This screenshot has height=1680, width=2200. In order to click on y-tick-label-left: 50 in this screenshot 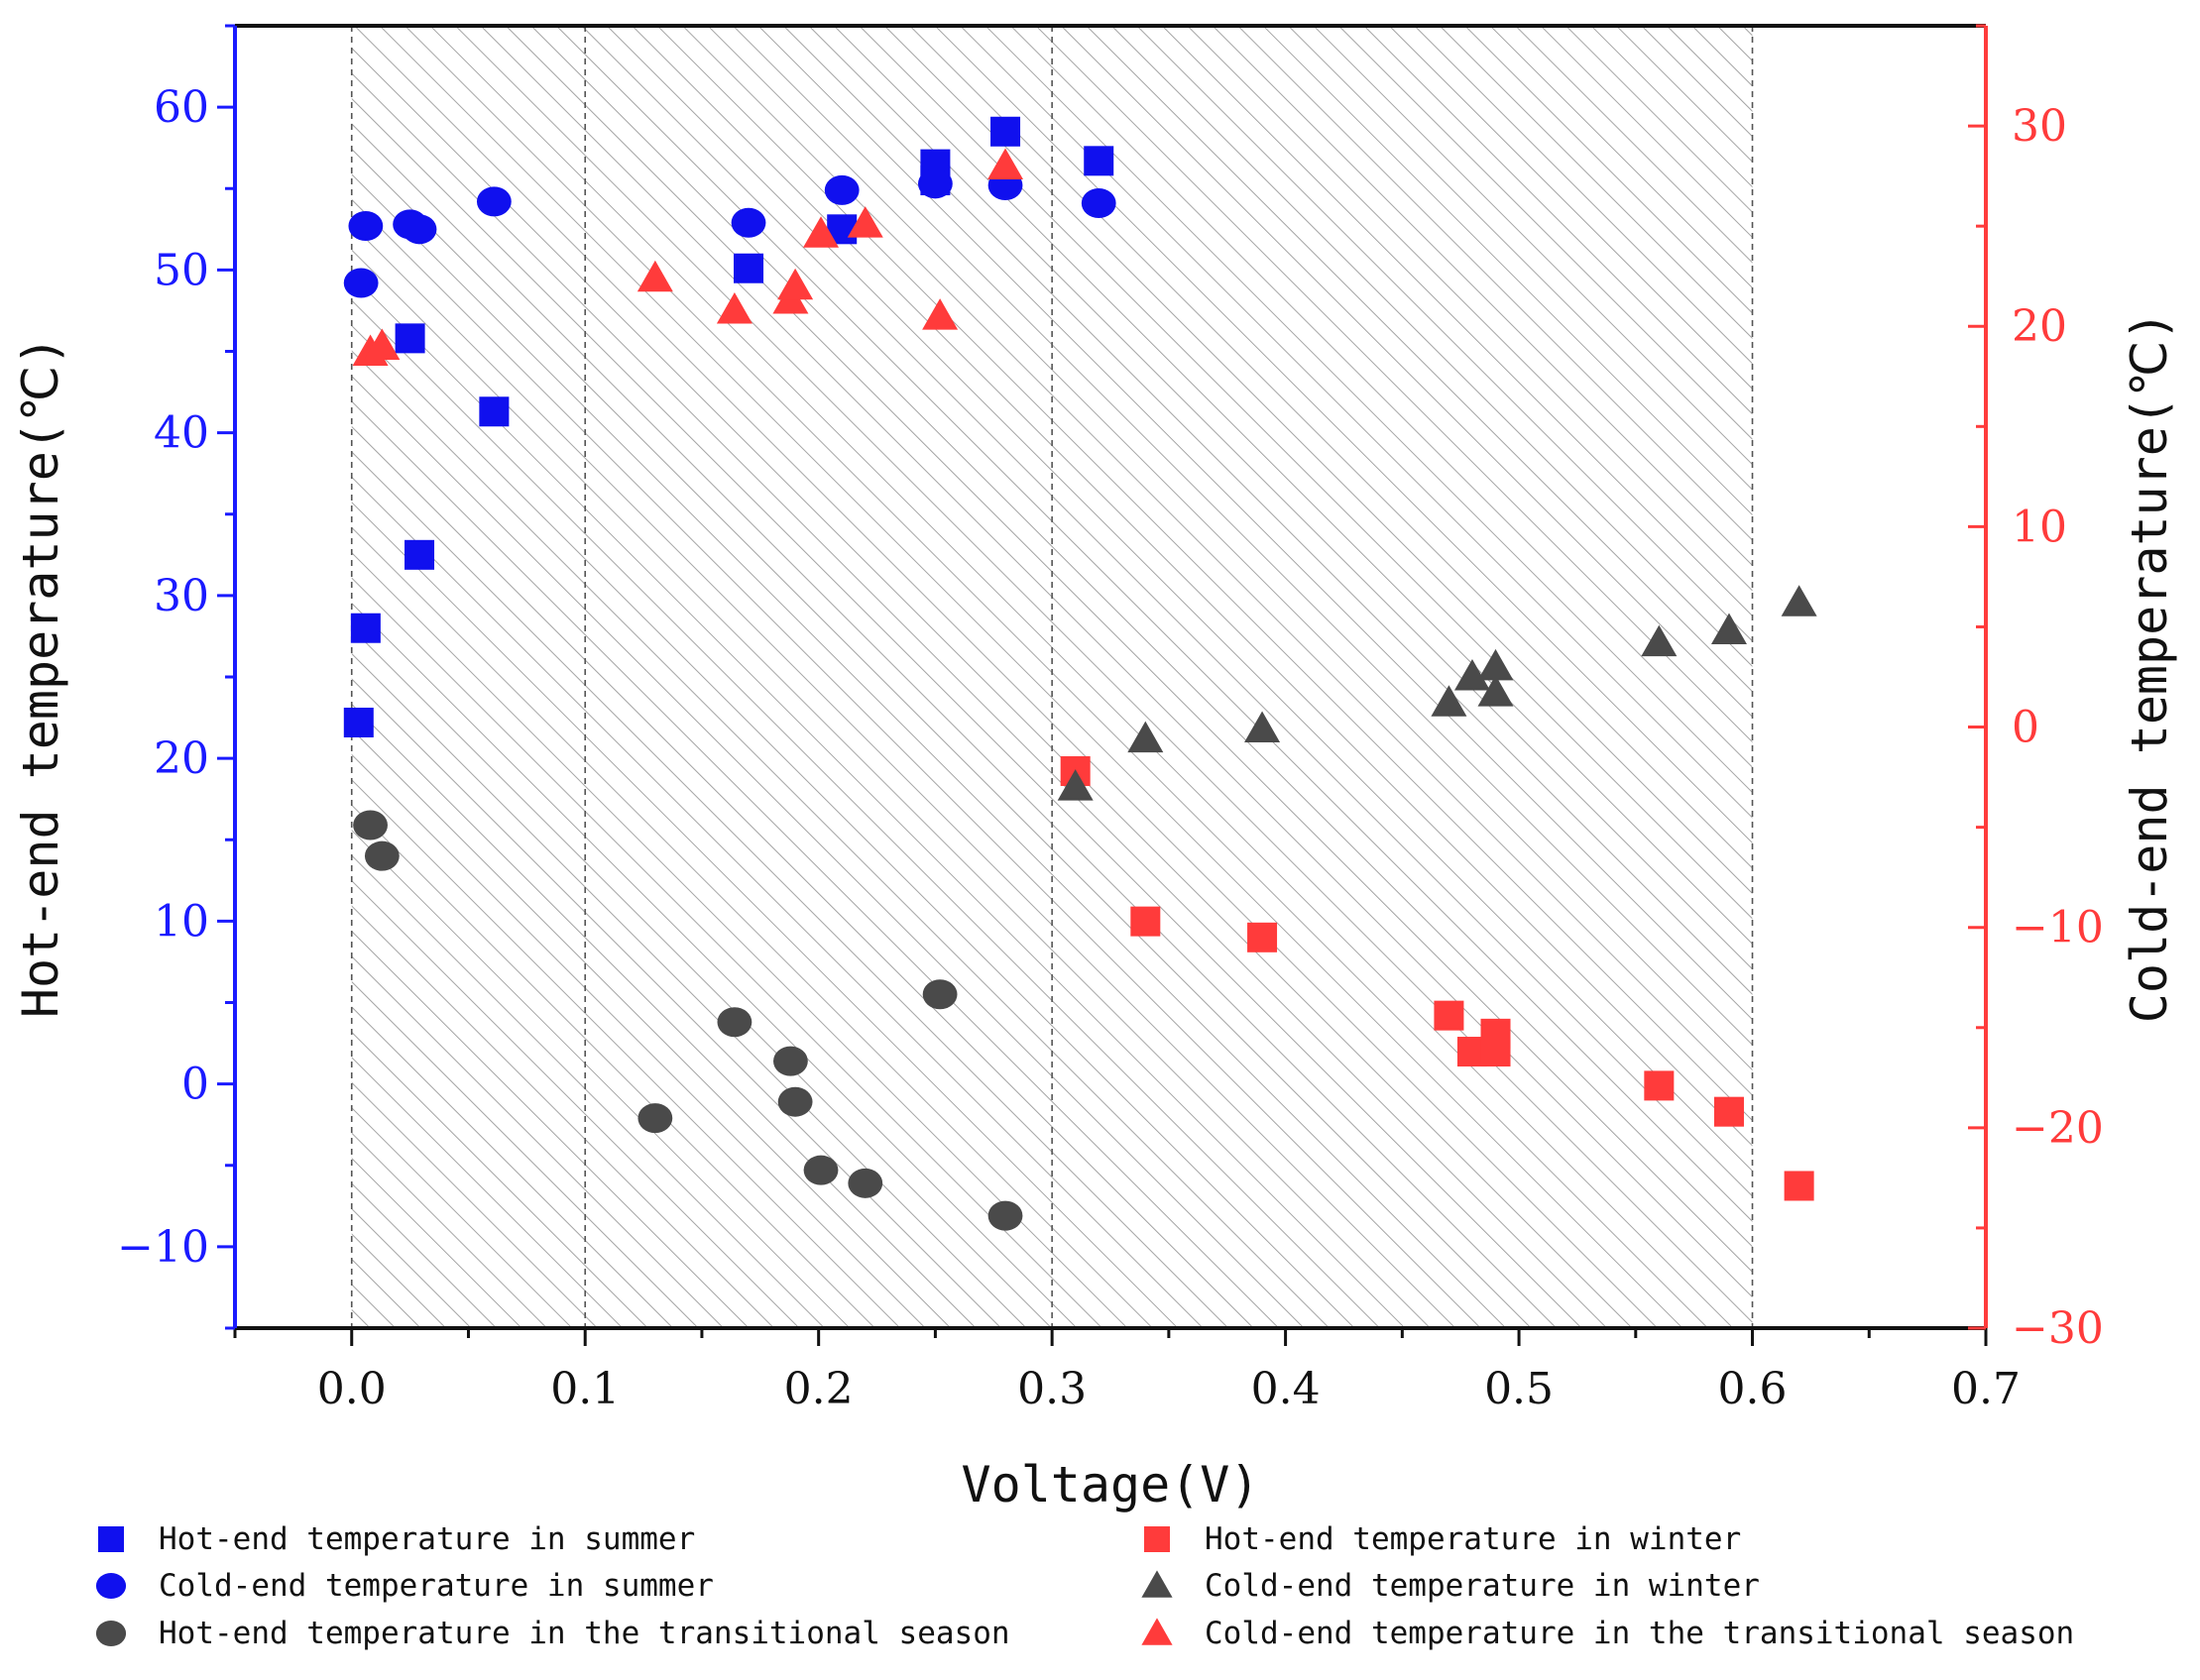, I will do `click(181, 270)`.